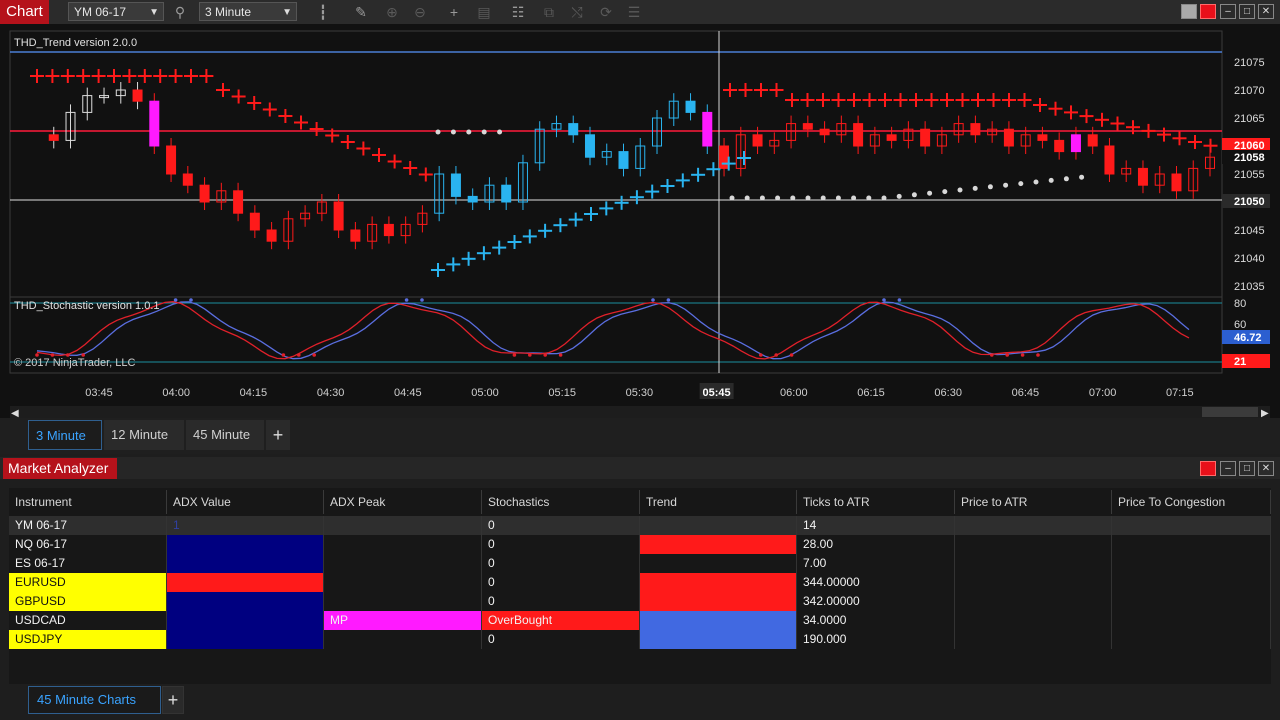  Describe the element at coordinates (361, 12) in the screenshot. I see `pencil-icon: ✎` at that location.